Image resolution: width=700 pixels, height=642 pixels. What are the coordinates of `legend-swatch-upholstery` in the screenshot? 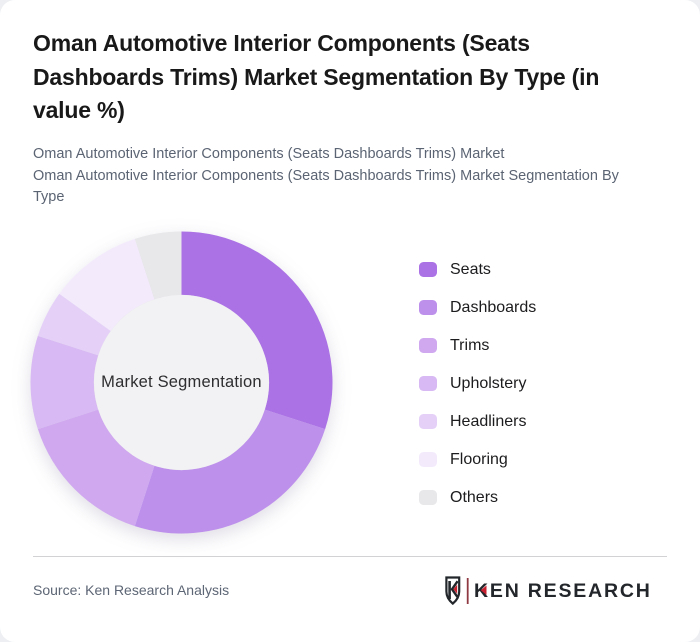 It's located at (428, 383).